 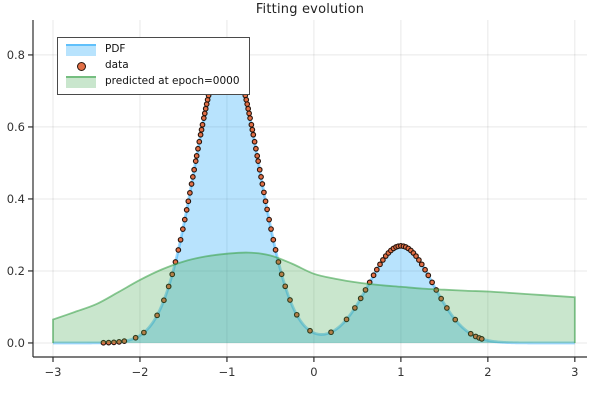 I want to click on legend-label-data: data, so click(x=117, y=65).